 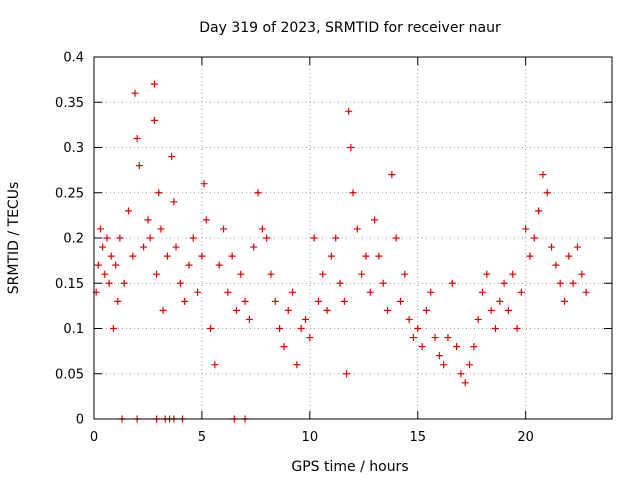 I want to click on x-tick-label: 10, so click(x=310, y=437).